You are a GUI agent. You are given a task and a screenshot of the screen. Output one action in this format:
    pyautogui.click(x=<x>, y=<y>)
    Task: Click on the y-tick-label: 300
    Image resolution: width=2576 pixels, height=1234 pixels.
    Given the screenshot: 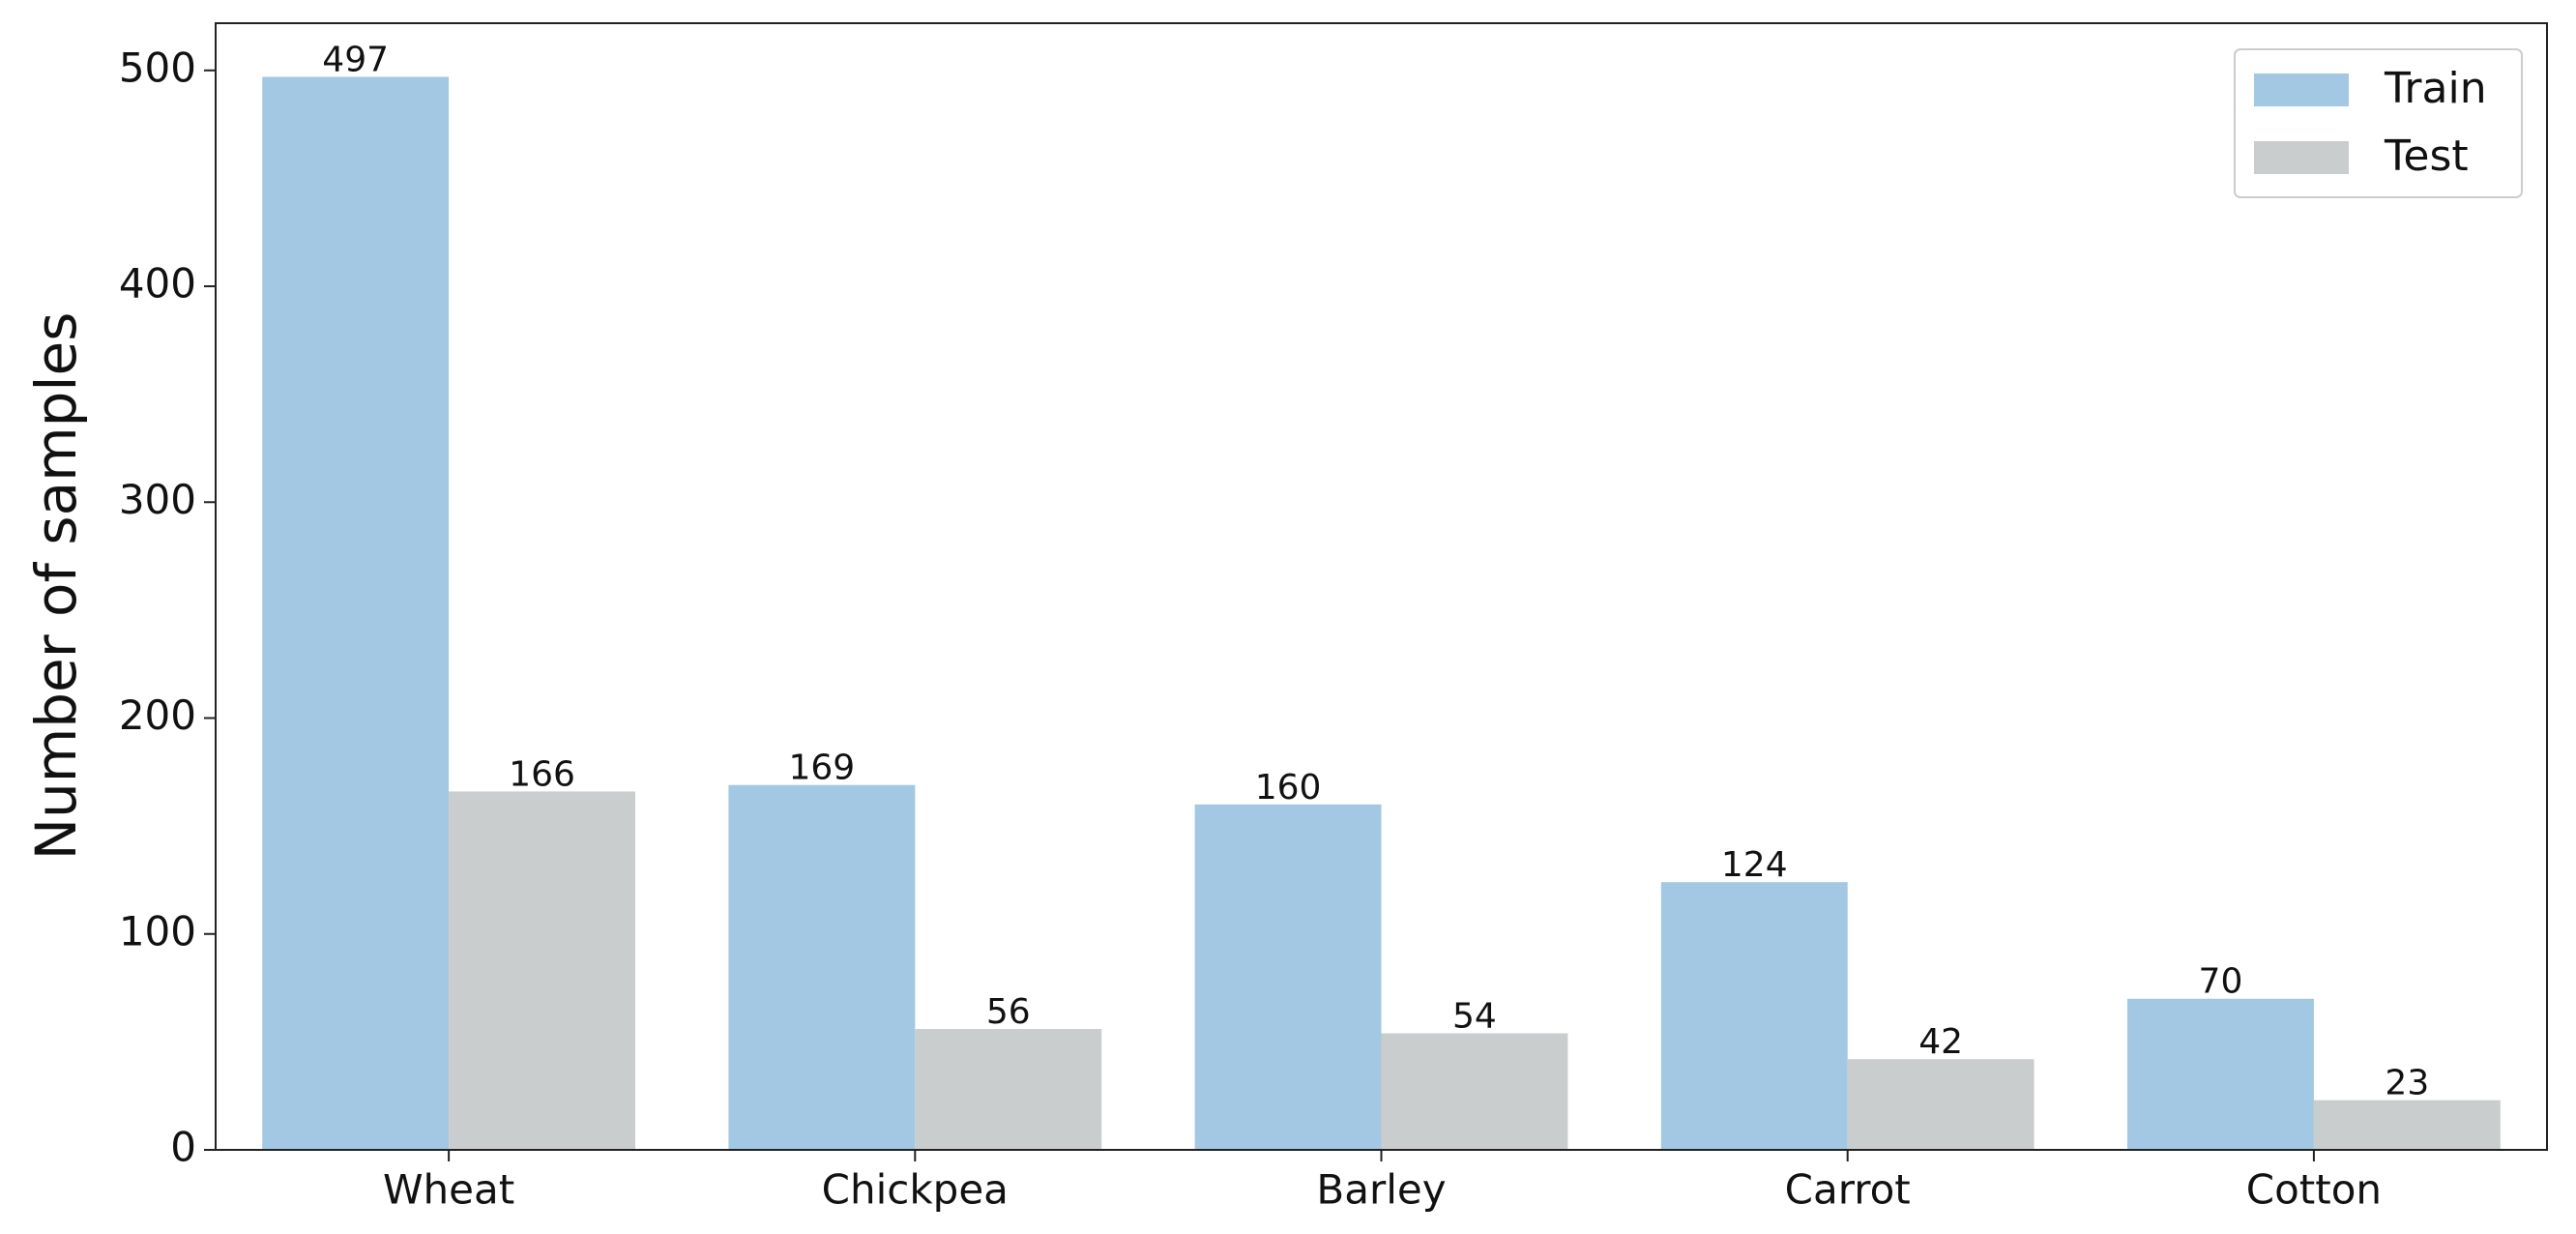 What is the action you would take?
    pyautogui.click(x=157, y=499)
    